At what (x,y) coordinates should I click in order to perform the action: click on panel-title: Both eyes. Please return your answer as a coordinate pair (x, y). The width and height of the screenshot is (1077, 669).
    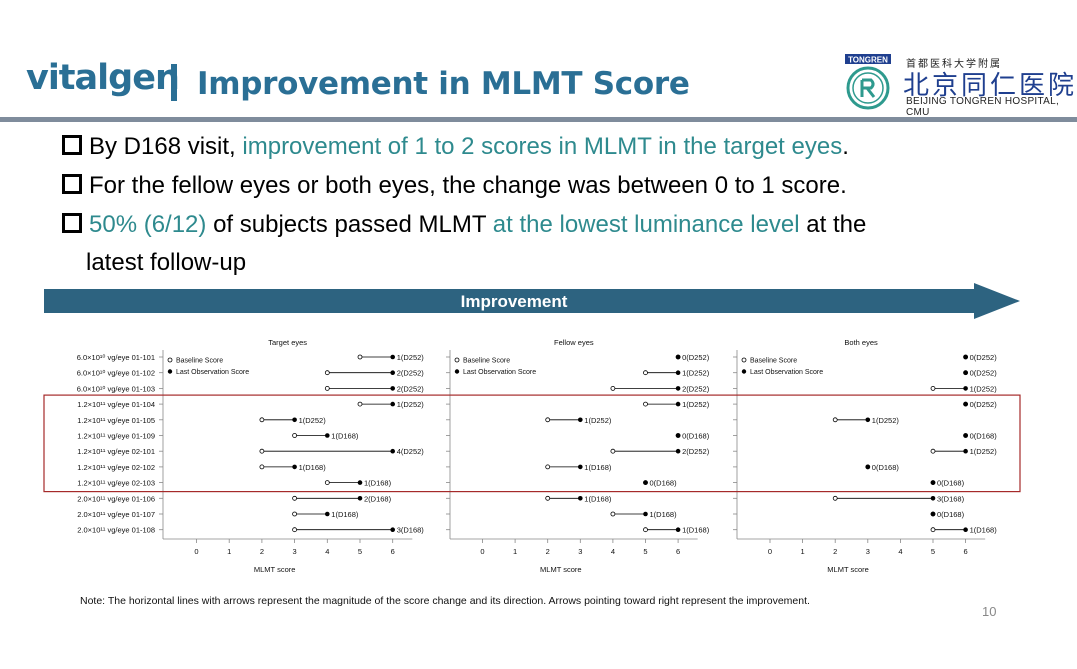
    Looking at the image, I should click on (861, 342).